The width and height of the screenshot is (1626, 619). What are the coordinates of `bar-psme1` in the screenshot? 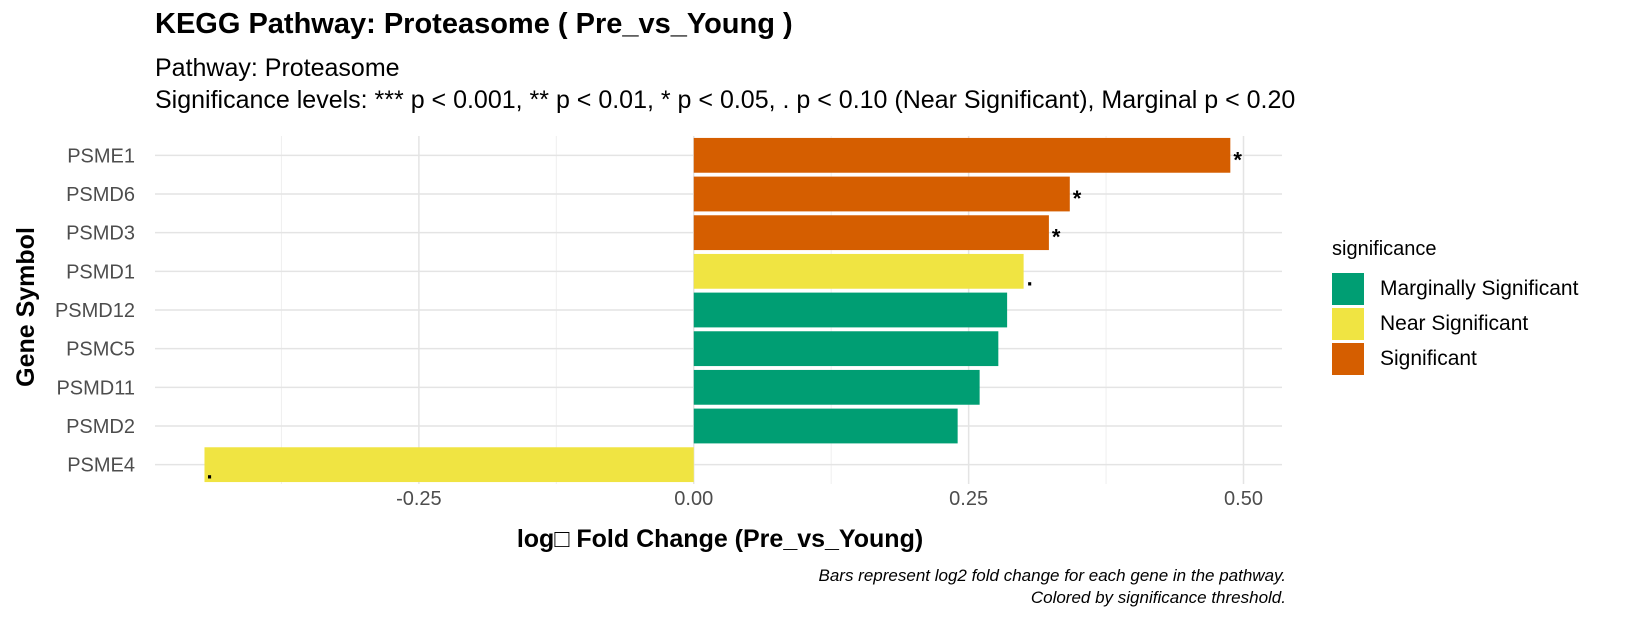 It's located at (962, 155).